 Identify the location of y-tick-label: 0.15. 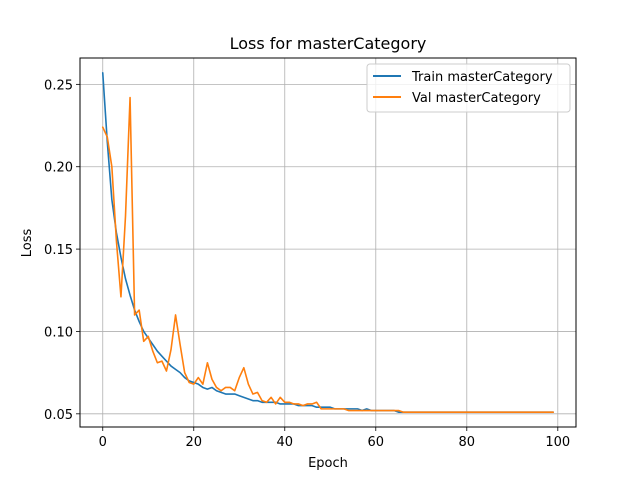
(58, 250).